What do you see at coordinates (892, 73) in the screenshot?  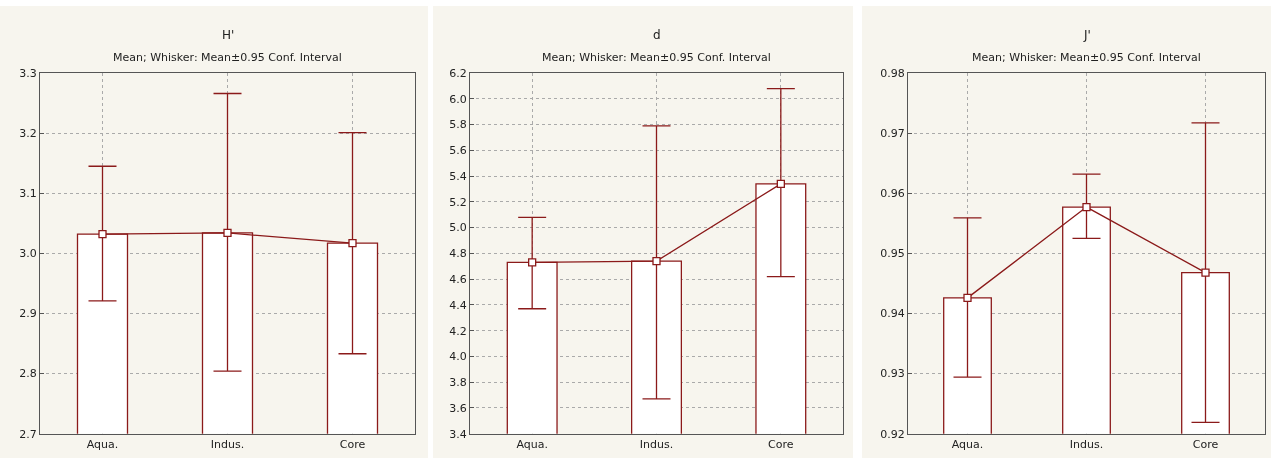 I see `y-tick-label: 0.98` at bounding box center [892, 73].